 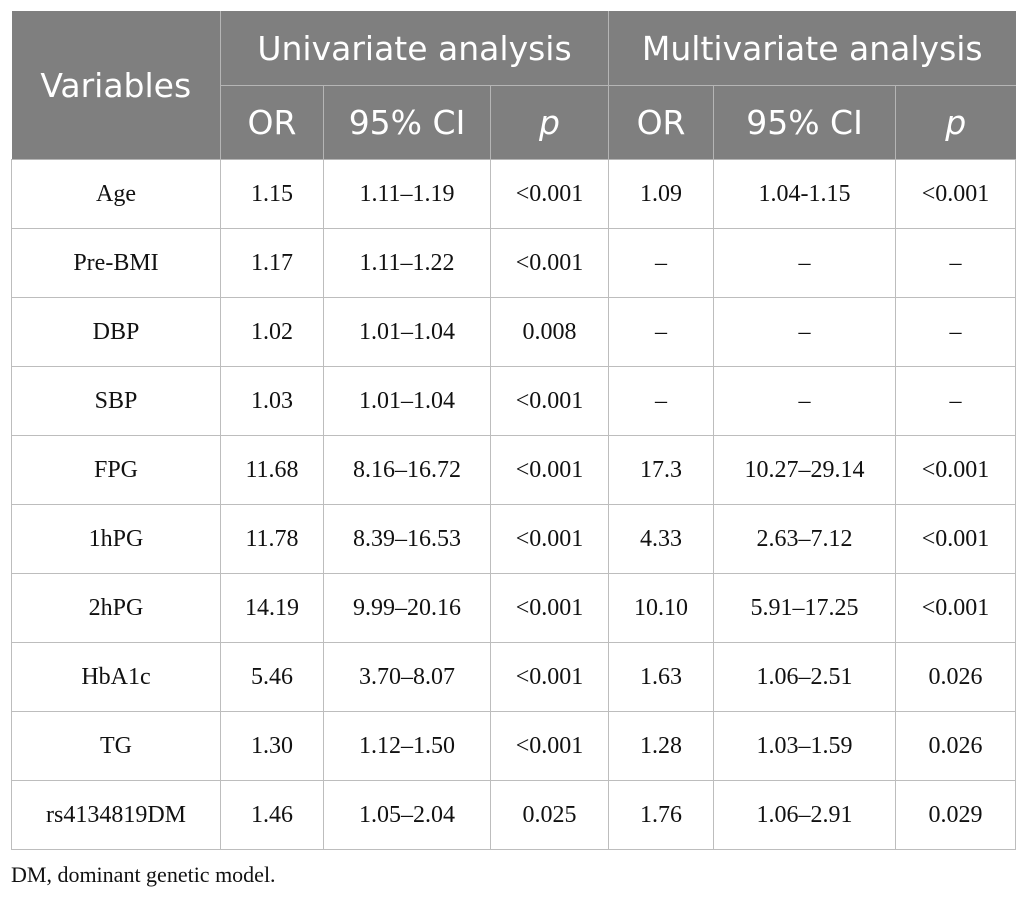 What do you see at coordinates (661, 677) in the screenshot?
I see `cell-multi-or: 1.63` at bounding box center [661, 677].